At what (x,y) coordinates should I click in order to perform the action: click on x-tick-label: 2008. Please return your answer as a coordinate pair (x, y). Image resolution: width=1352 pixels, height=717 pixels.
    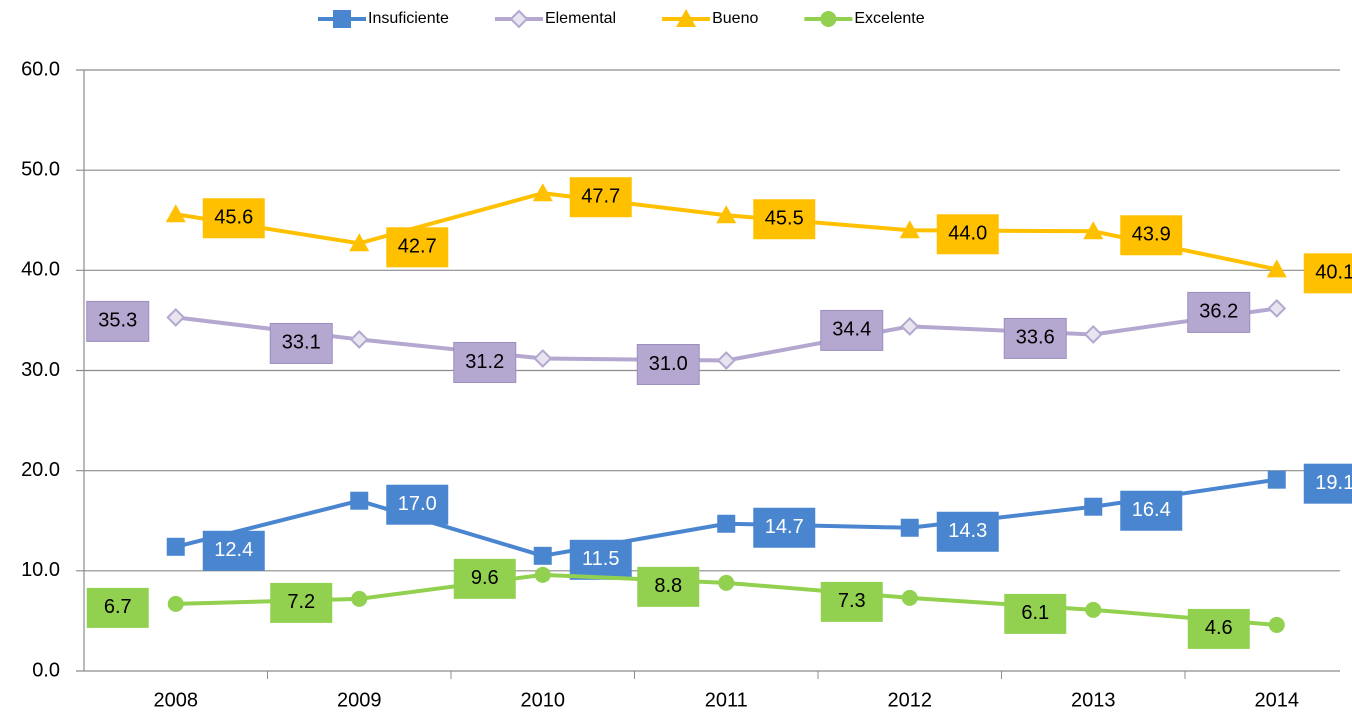
    Looking at the image, I should click on (176, 700).